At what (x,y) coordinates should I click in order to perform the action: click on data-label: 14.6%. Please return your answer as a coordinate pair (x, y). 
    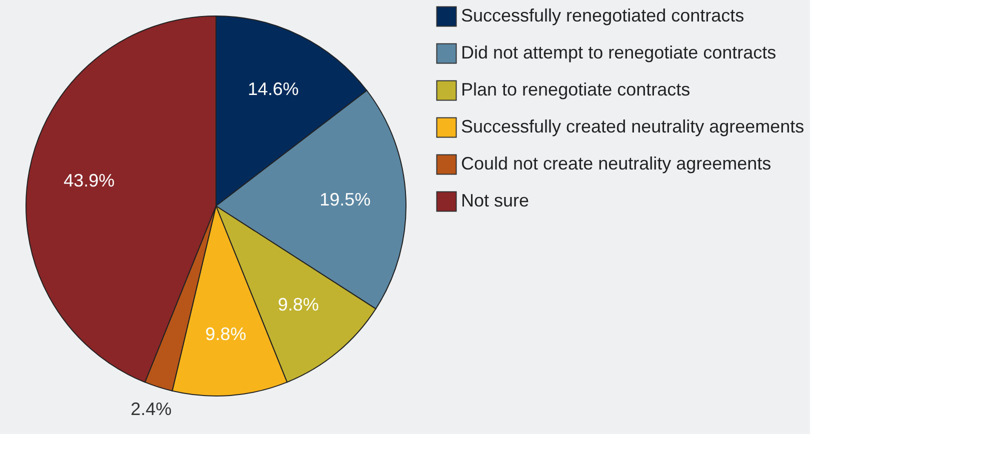
    Looking at the image, I should click on (273, 89).